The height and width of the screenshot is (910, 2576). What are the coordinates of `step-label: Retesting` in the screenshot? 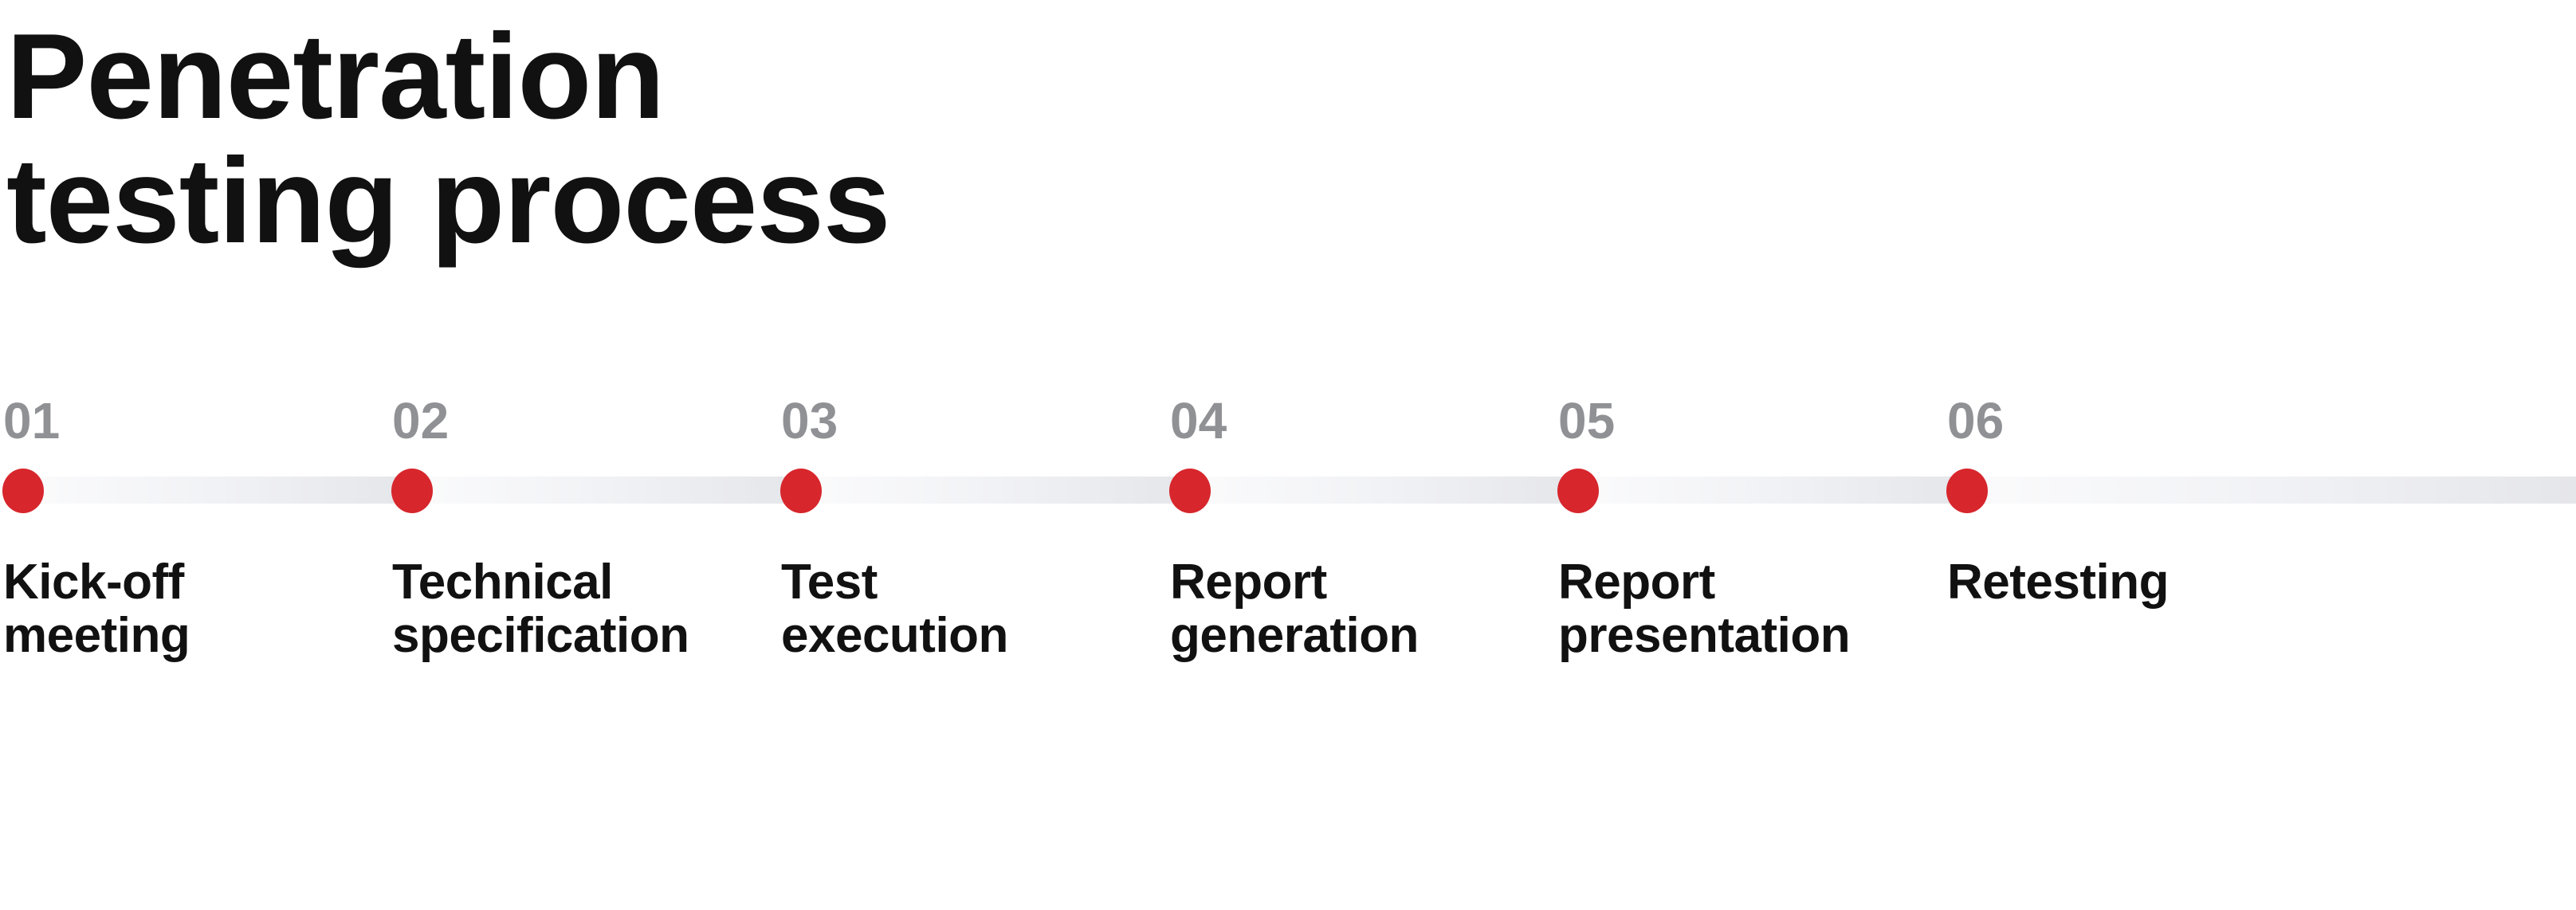 It's located at (2058, 582).